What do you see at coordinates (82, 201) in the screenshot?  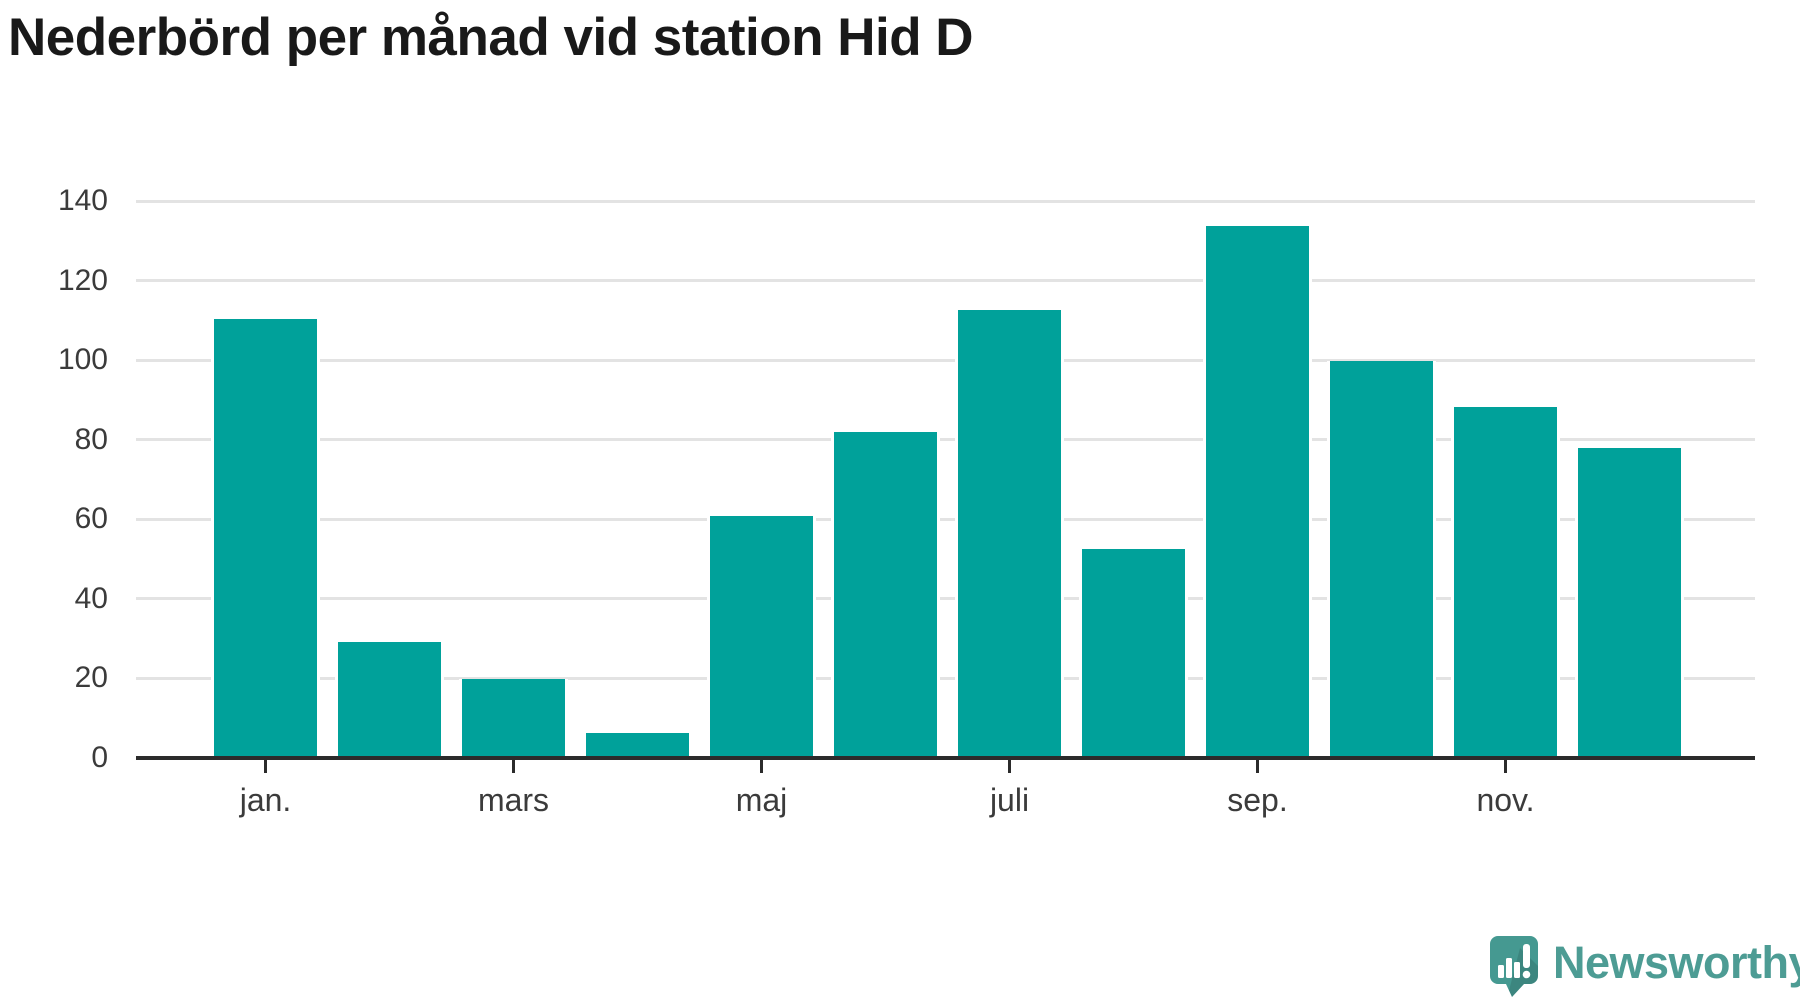 I see `y-axis-tick-label: 140` at bounding box center [82, 201].